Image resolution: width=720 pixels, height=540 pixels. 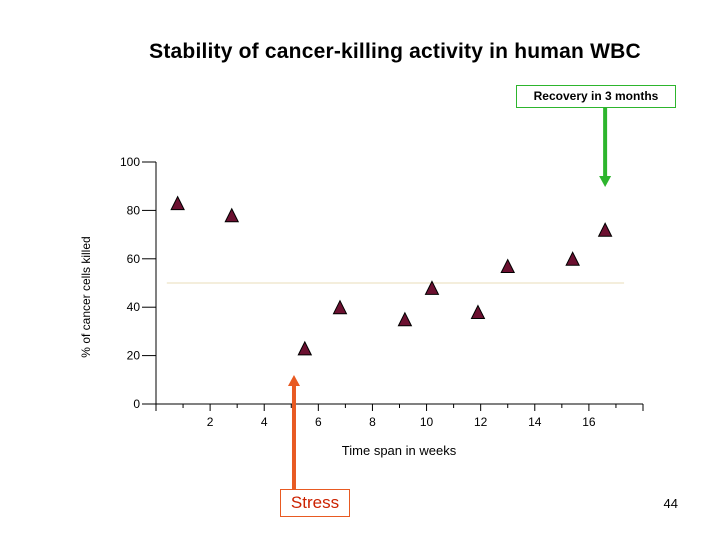 What do you see at coordinates (372, 422) in the screenshot?
I see `x-tick-label-8: 8` at bounding box center [372, 422].